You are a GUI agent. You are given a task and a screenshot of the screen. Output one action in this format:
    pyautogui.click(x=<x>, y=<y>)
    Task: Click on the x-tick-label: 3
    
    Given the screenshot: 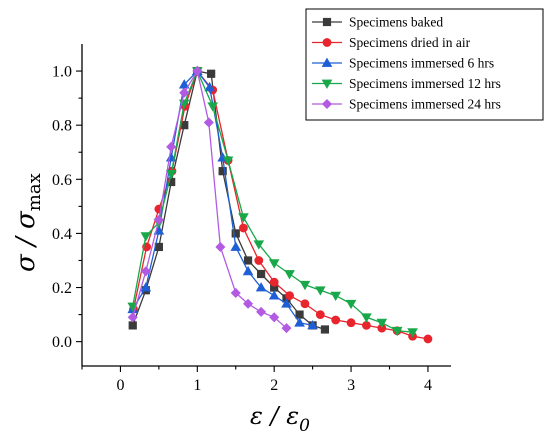 What is the action you would take?
    pyautogui.click(x=351, y=385)
    